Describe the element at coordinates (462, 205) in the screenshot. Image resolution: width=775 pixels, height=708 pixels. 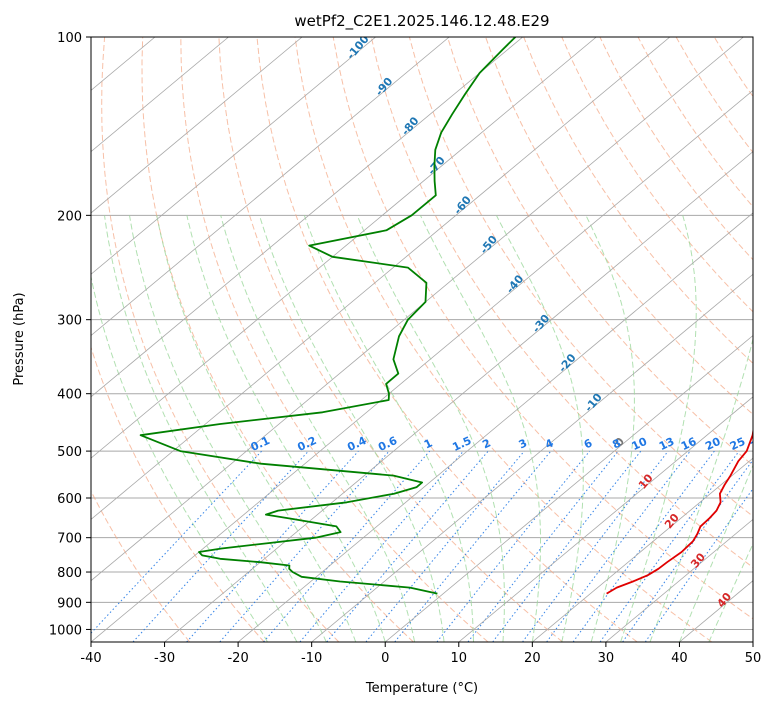
I see `isotherm-label: -60` at that location.